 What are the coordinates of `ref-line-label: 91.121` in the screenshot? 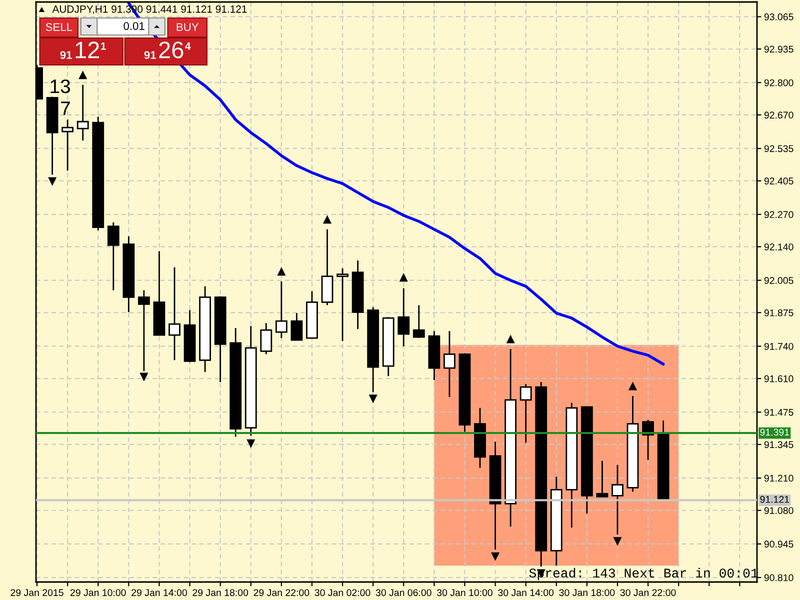 It's located at (775, 499).